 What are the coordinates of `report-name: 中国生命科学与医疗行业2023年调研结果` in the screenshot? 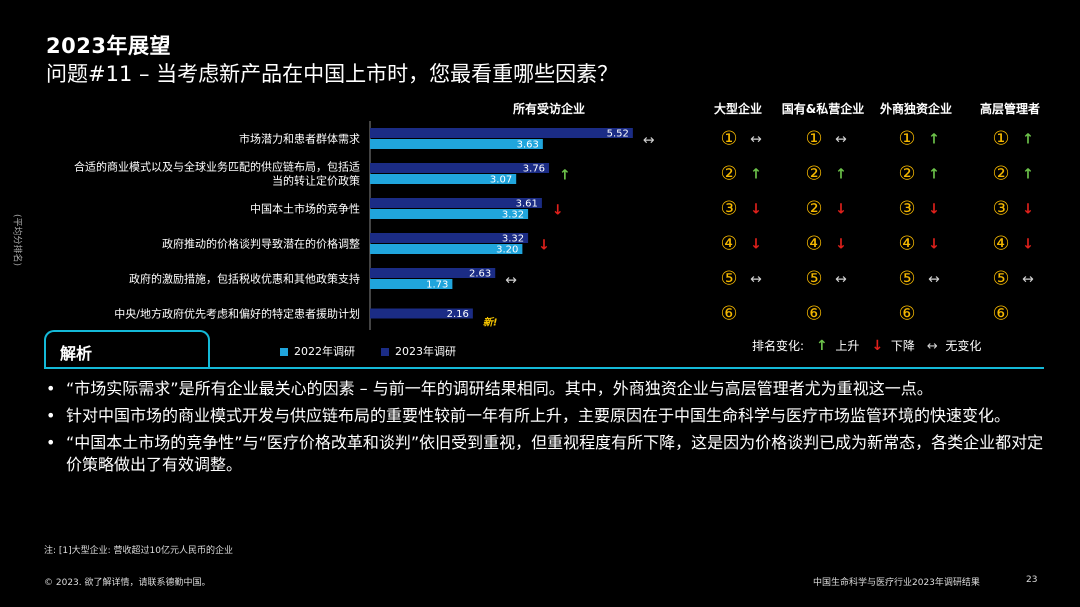 It's located at (896, 583).